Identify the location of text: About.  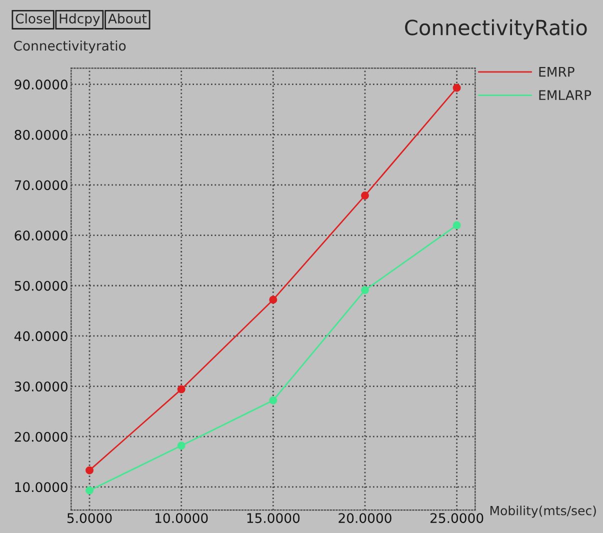
(127, 18).